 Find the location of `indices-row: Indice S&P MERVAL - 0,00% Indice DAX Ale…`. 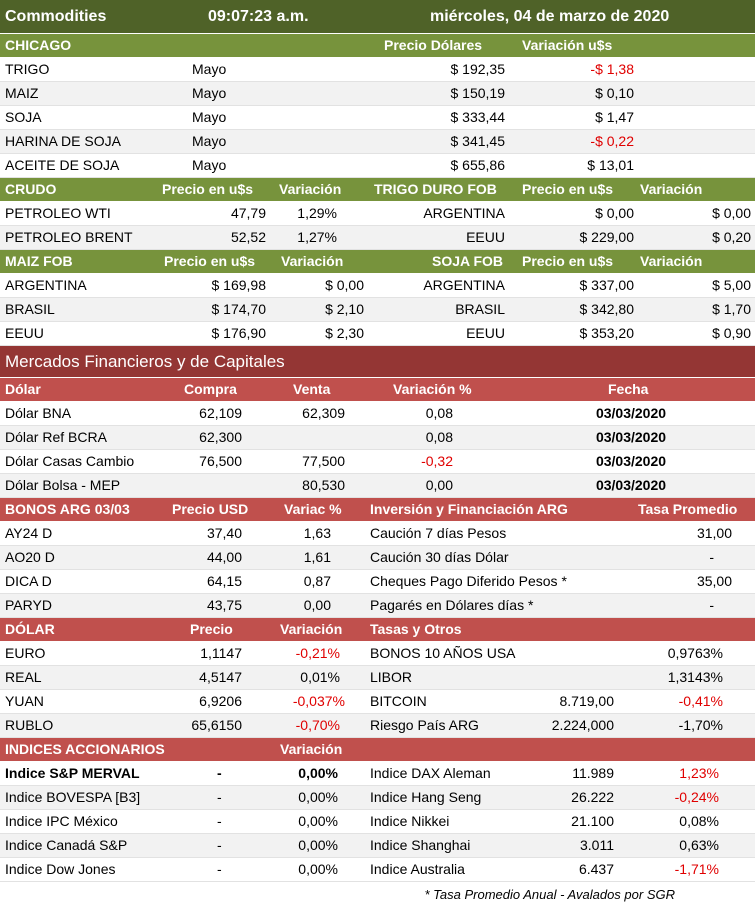

indices-row: Indice S&P MERVAL - 0,00% Indice DAX Ale… is located at coordinates (377, 774).